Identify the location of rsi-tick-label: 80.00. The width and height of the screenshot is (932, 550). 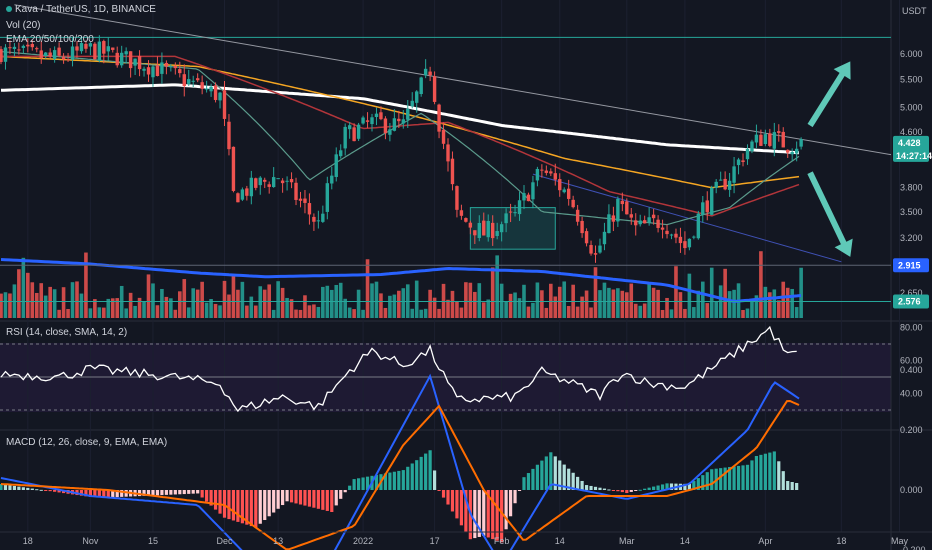
(911, 328).